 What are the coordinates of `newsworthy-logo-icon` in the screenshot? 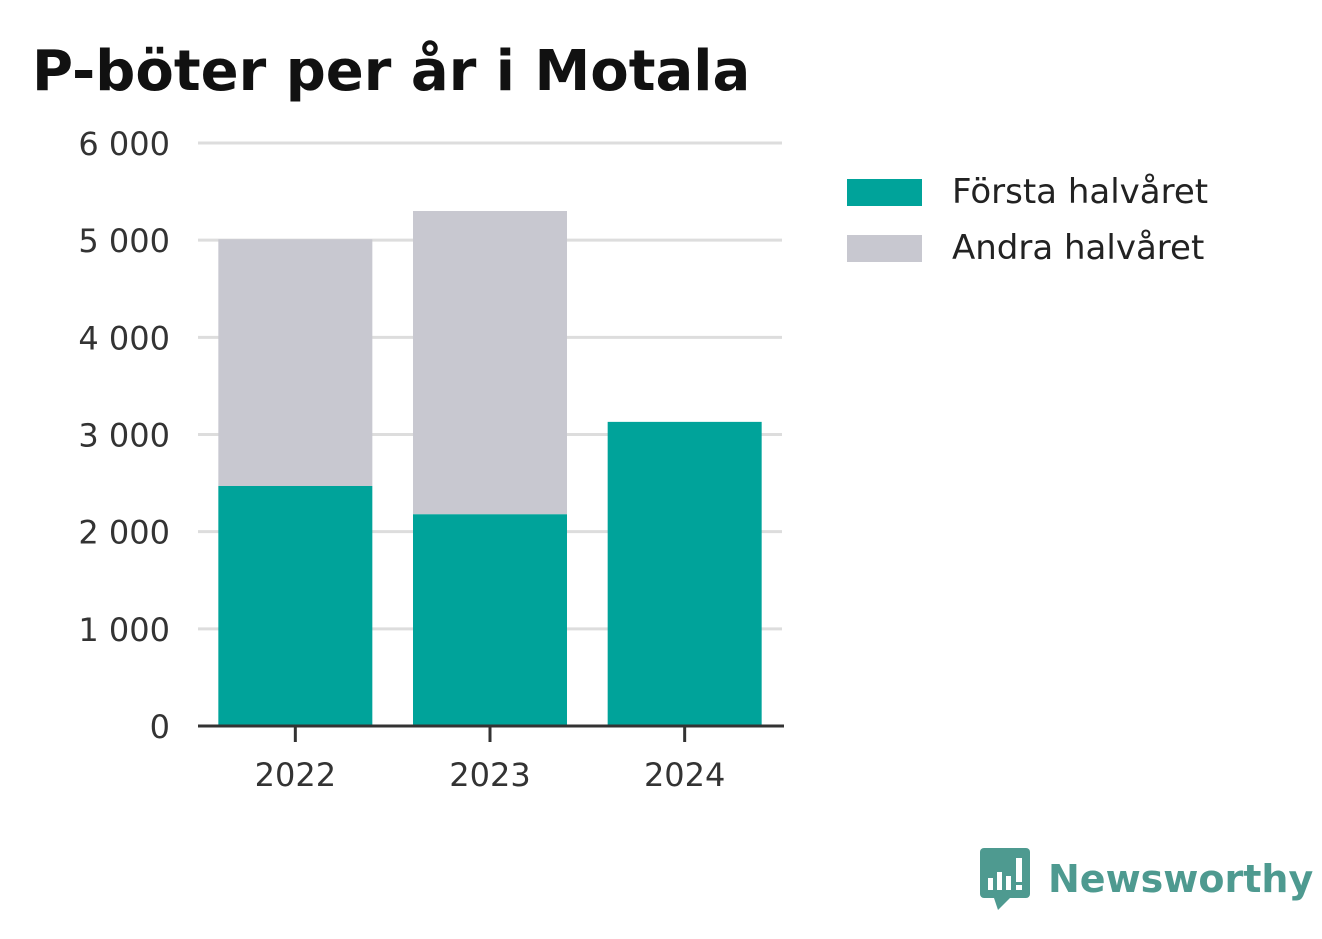 It's located at (1005, 879).